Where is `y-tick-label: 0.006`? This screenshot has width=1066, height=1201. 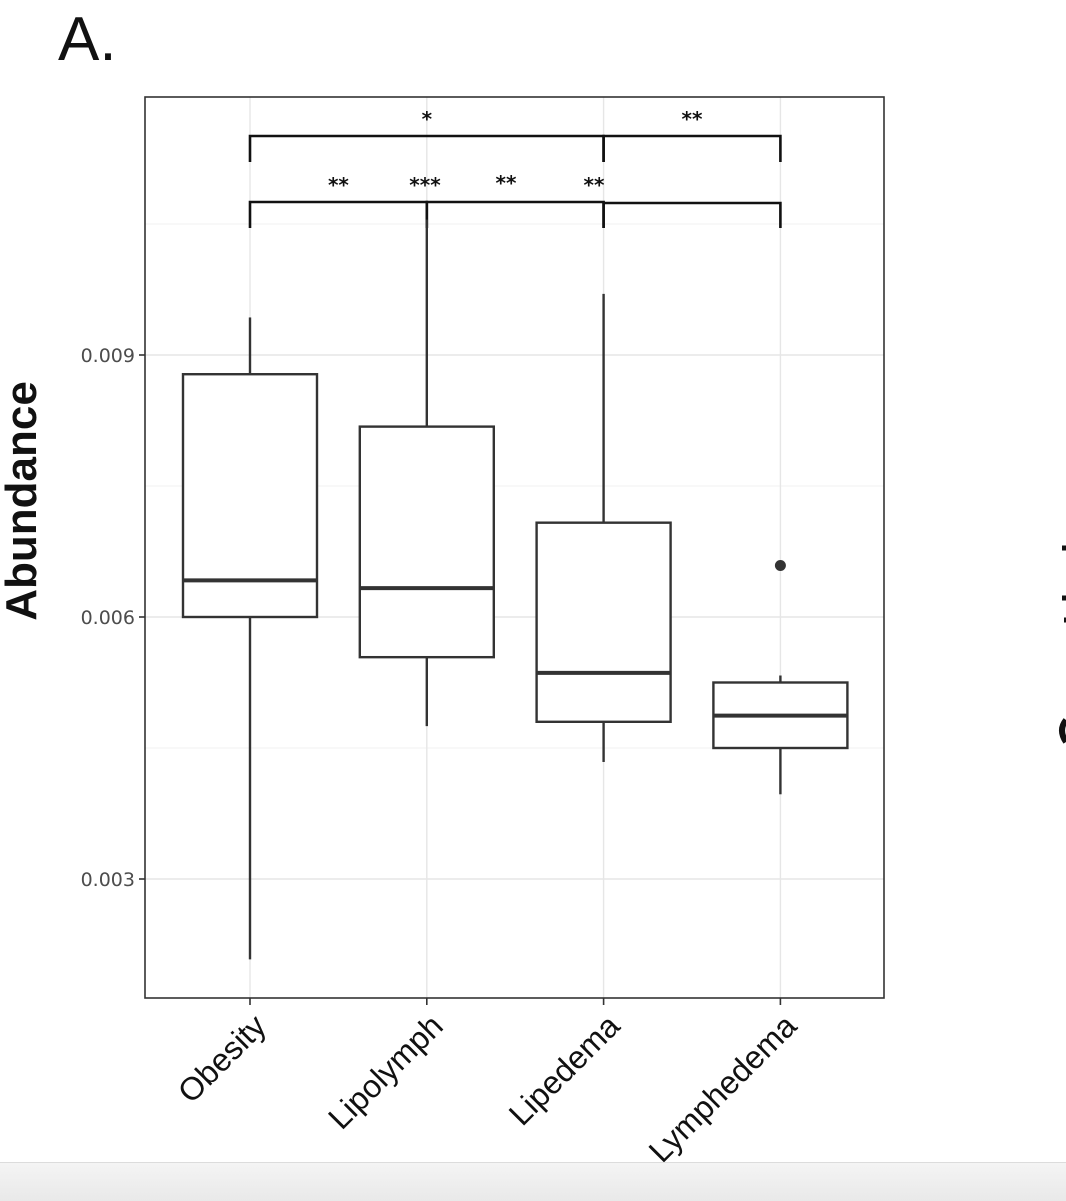 y-tick-label: 0.006 is located at coordinates (108, 618).